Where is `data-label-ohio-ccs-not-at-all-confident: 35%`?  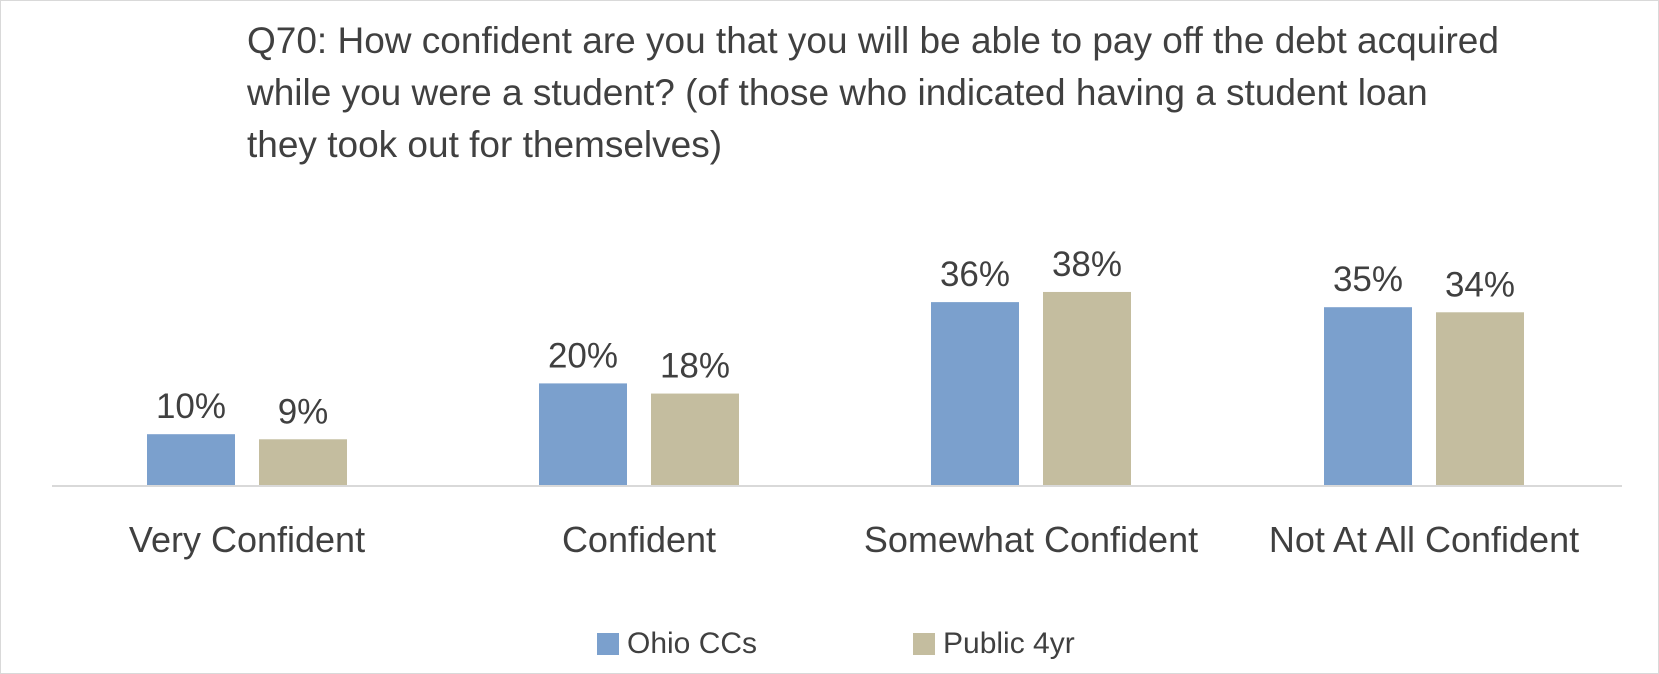 data-label-ohio-ccs-not-at-all-confident: 35% is located at coordinates (1368, 279).